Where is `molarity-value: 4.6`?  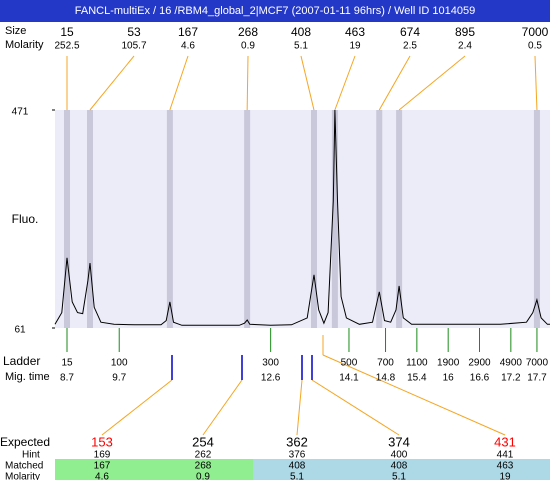
molarity-value: 4.6 is located at coordinates (102, 476).